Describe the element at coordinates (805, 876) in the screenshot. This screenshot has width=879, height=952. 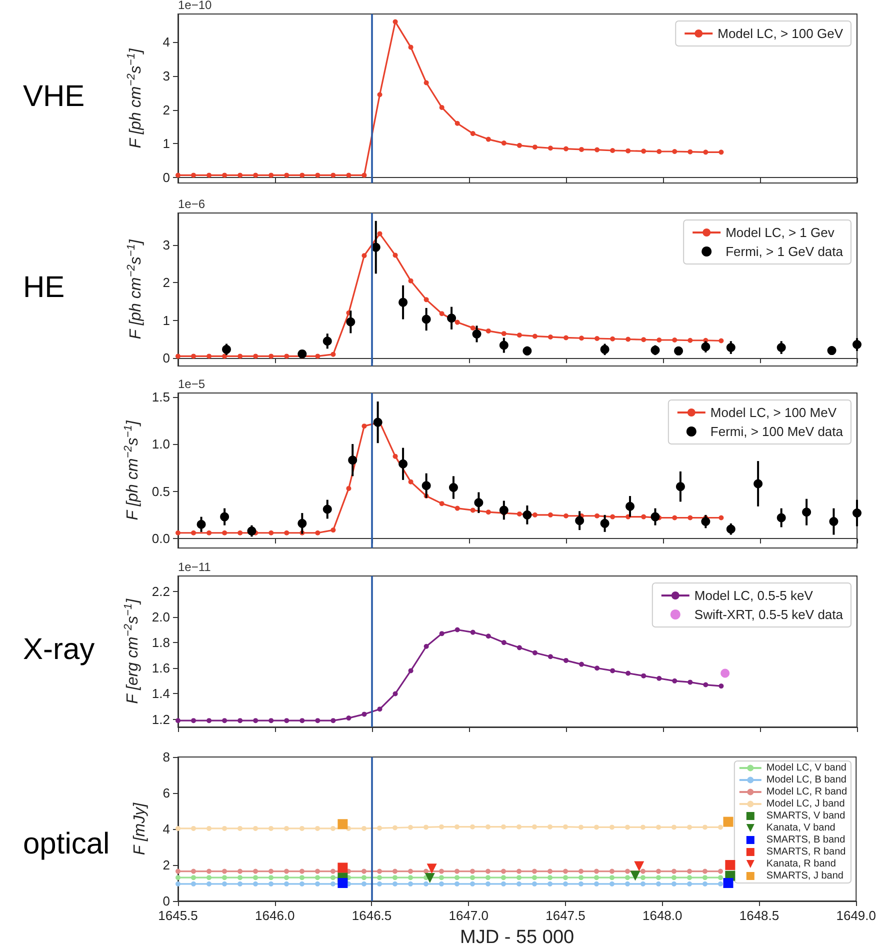
I see `legend-label: SMARTS, J band` at that location.